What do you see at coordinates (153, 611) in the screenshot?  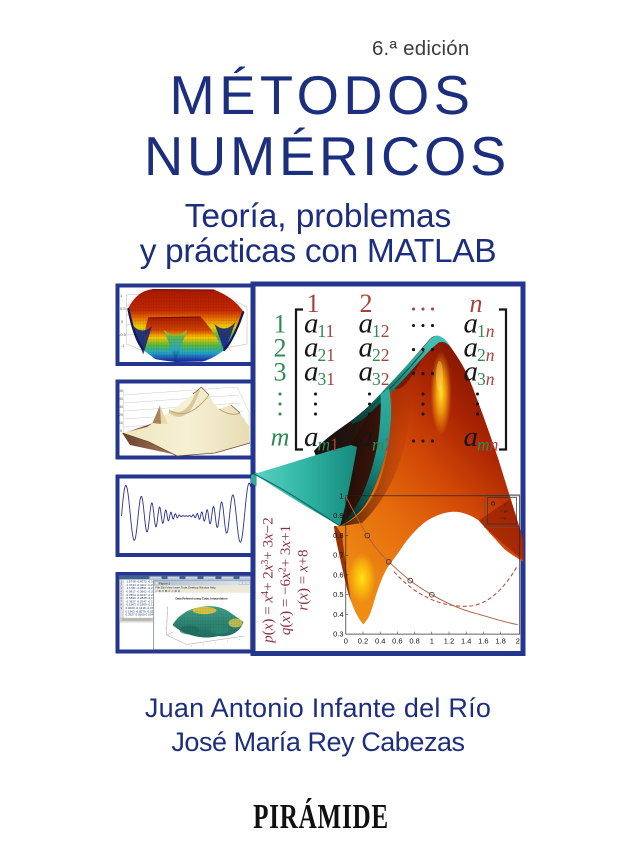 I see `svg-text:0.1963 -0.0579 -0.0328 -0.0174: 0.1963 -0.0579 -0.0328 -0.0174 -0.0058` at bounding box center [153, 611].